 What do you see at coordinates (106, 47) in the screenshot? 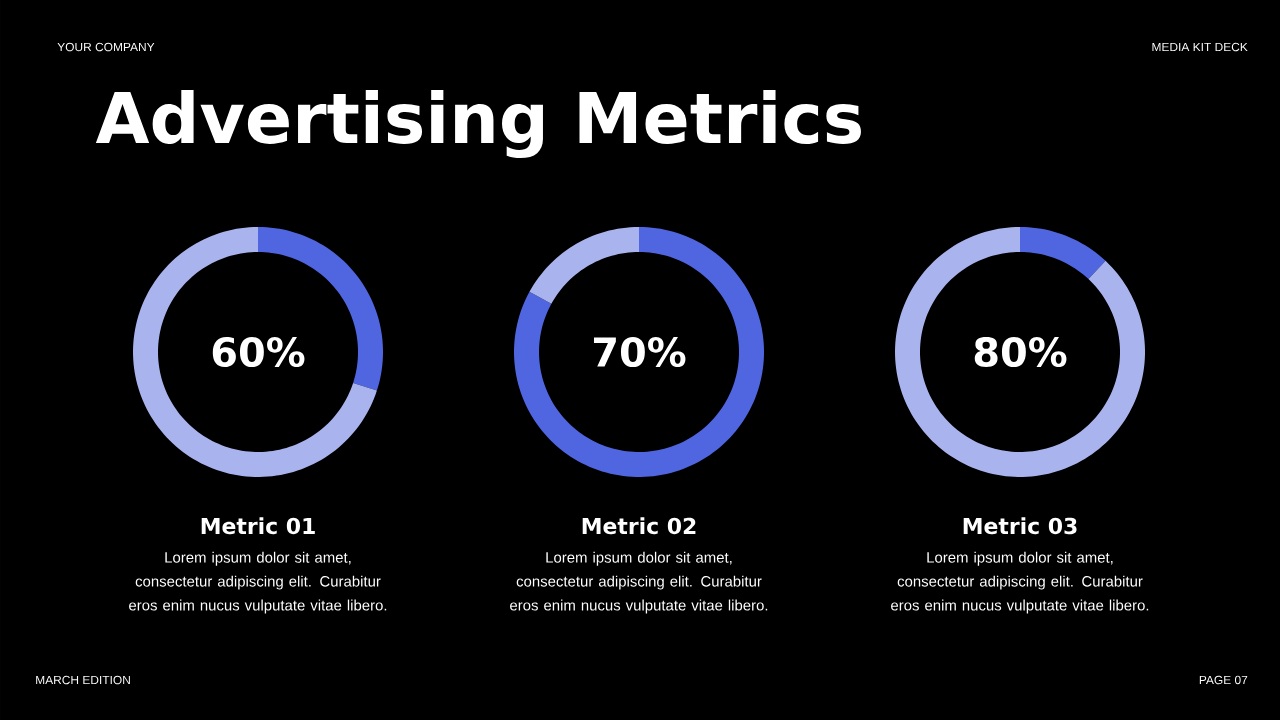
I see `text: YOUR COMPANY` at bounding box center [106, 47].